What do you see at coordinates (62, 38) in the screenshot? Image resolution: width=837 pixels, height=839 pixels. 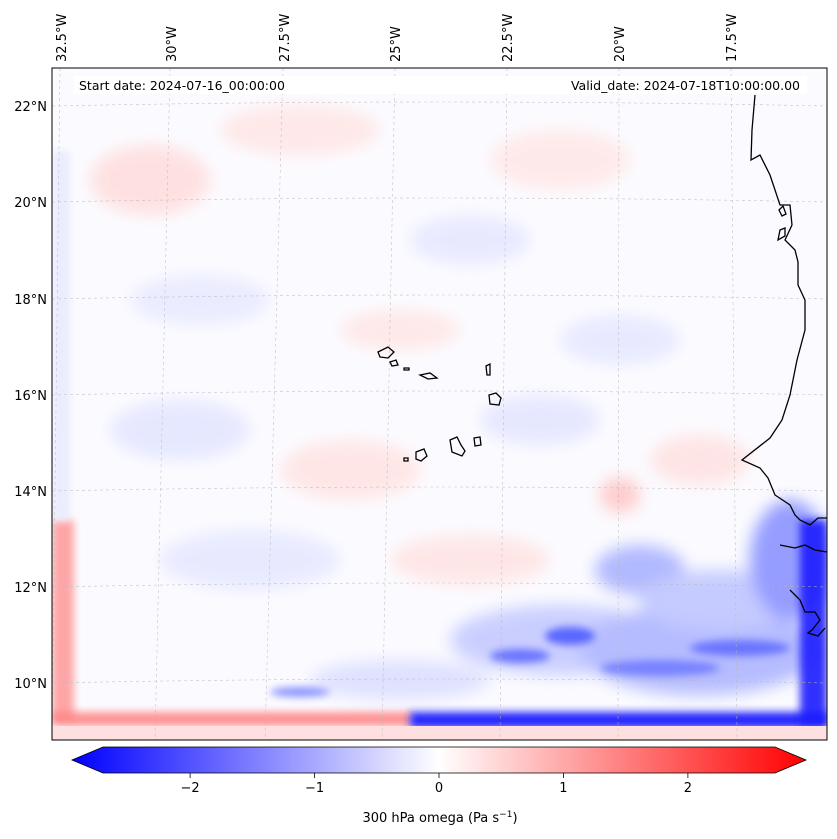 I see `lon-label-32-5w: 32.5°W` at bounding box center [62, 38].